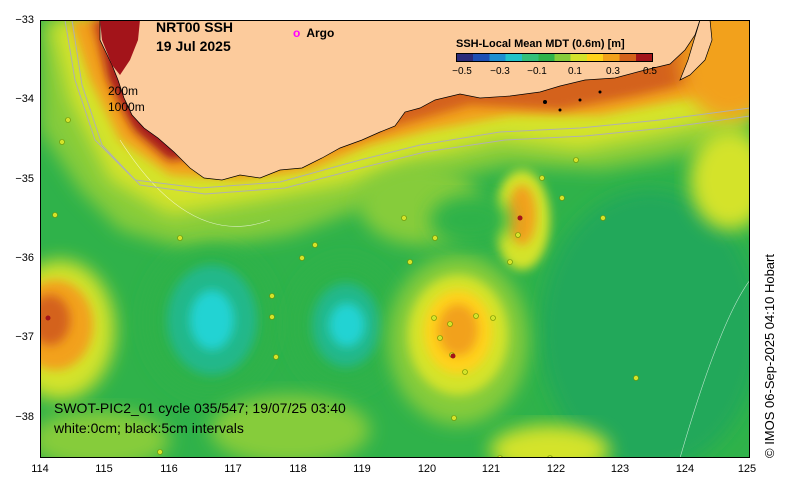 Image resolution: width=791 pixels, height=492 pixels. What do you see at coordinates (104, 469) in the screenshot?
I see `x-tick: 115` at bounding box center [104, 469].